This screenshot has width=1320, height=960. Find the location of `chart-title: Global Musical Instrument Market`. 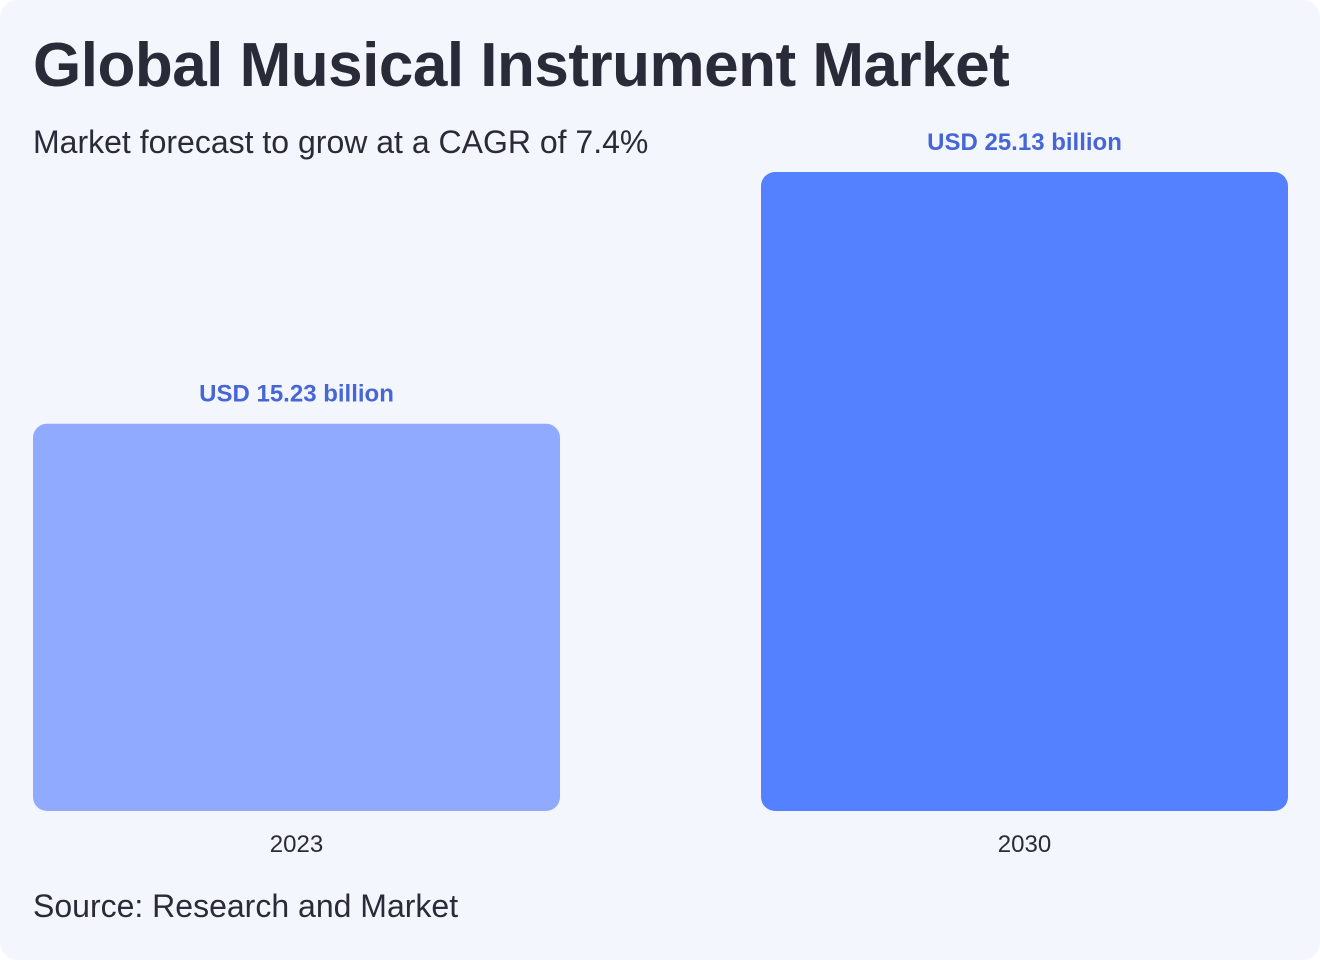

chart-title: Global Musical Instrument Market is located at coordinates (521, 65).